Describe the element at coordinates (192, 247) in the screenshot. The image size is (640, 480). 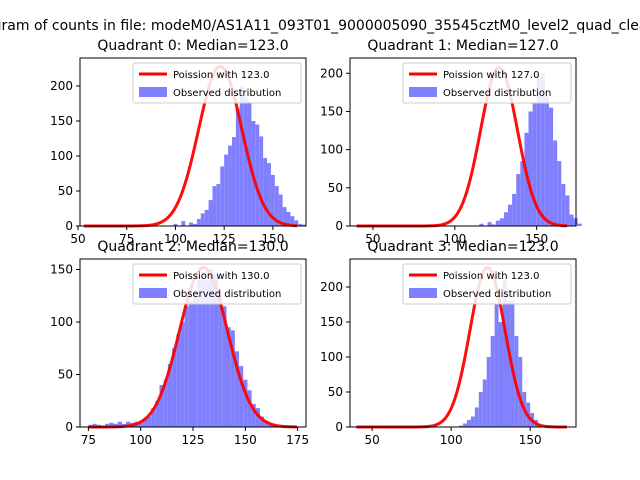
I see `panel-title: Quadrant 2: Median=130.0` at that location.